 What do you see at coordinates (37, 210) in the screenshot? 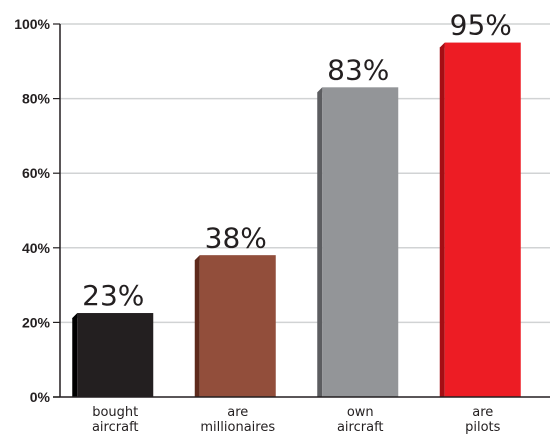
I see `y-axis-ticks: 0% 20% 40% 60% 80% 100%` at bounding box center [37, 210].